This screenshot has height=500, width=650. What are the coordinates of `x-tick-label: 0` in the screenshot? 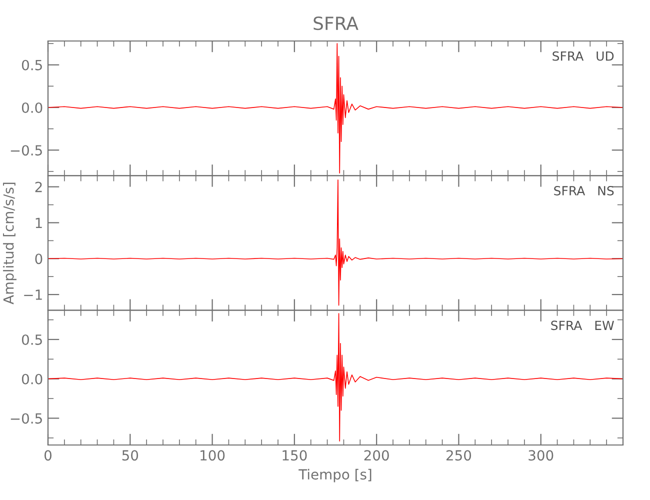 It's located at (48, 455).